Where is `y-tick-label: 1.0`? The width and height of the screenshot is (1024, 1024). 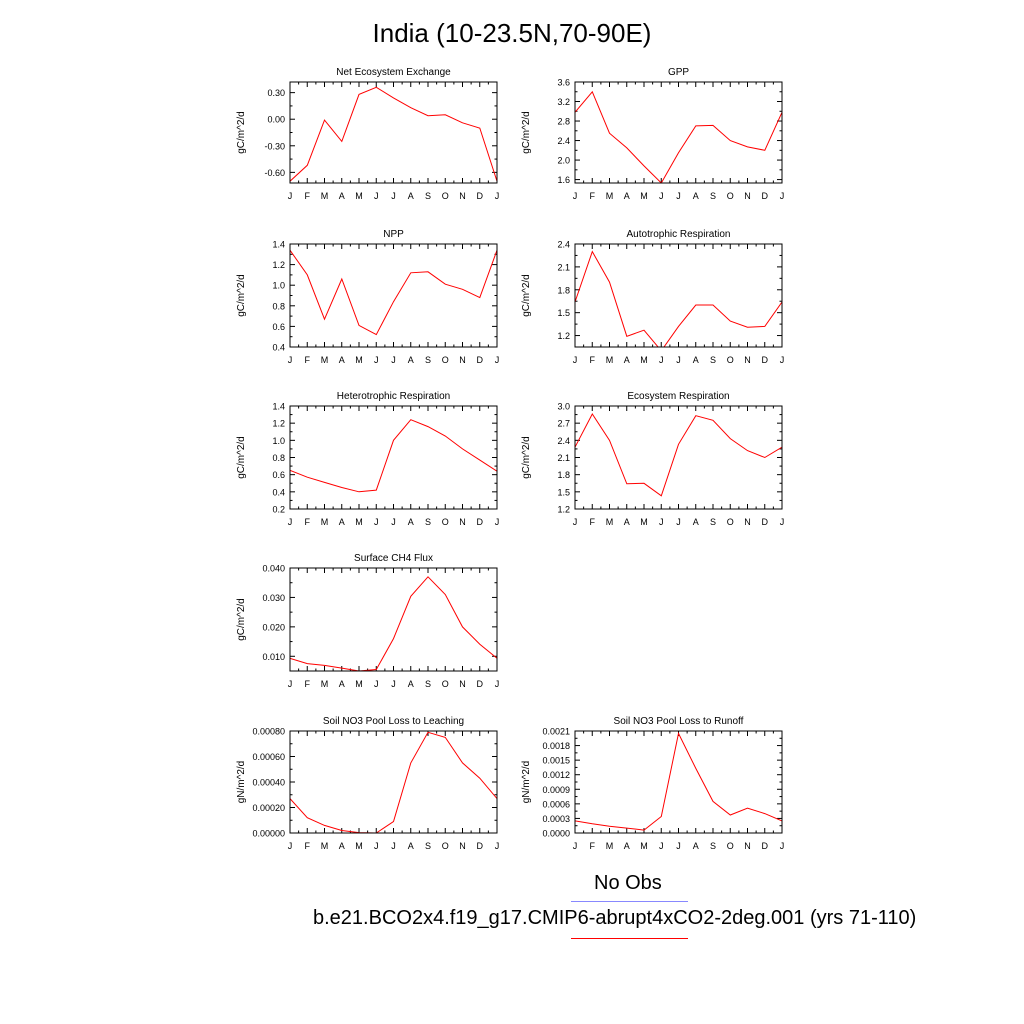
y-tick-label: 1.0 is located at coordinates (278, 441).